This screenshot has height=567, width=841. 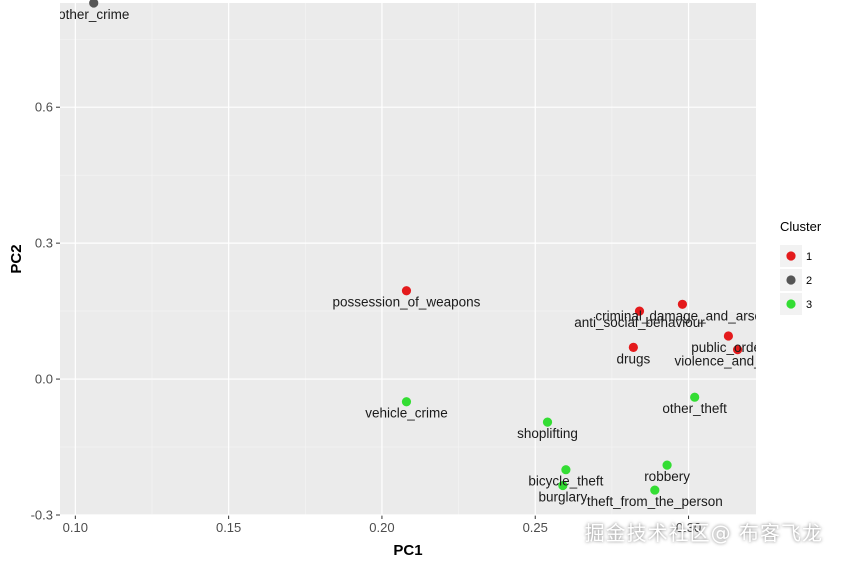 What do you see at coordinates (535, 527) in the screenshot?
I see `x-tick-label: 0.25` at bounding box center [535, 527].